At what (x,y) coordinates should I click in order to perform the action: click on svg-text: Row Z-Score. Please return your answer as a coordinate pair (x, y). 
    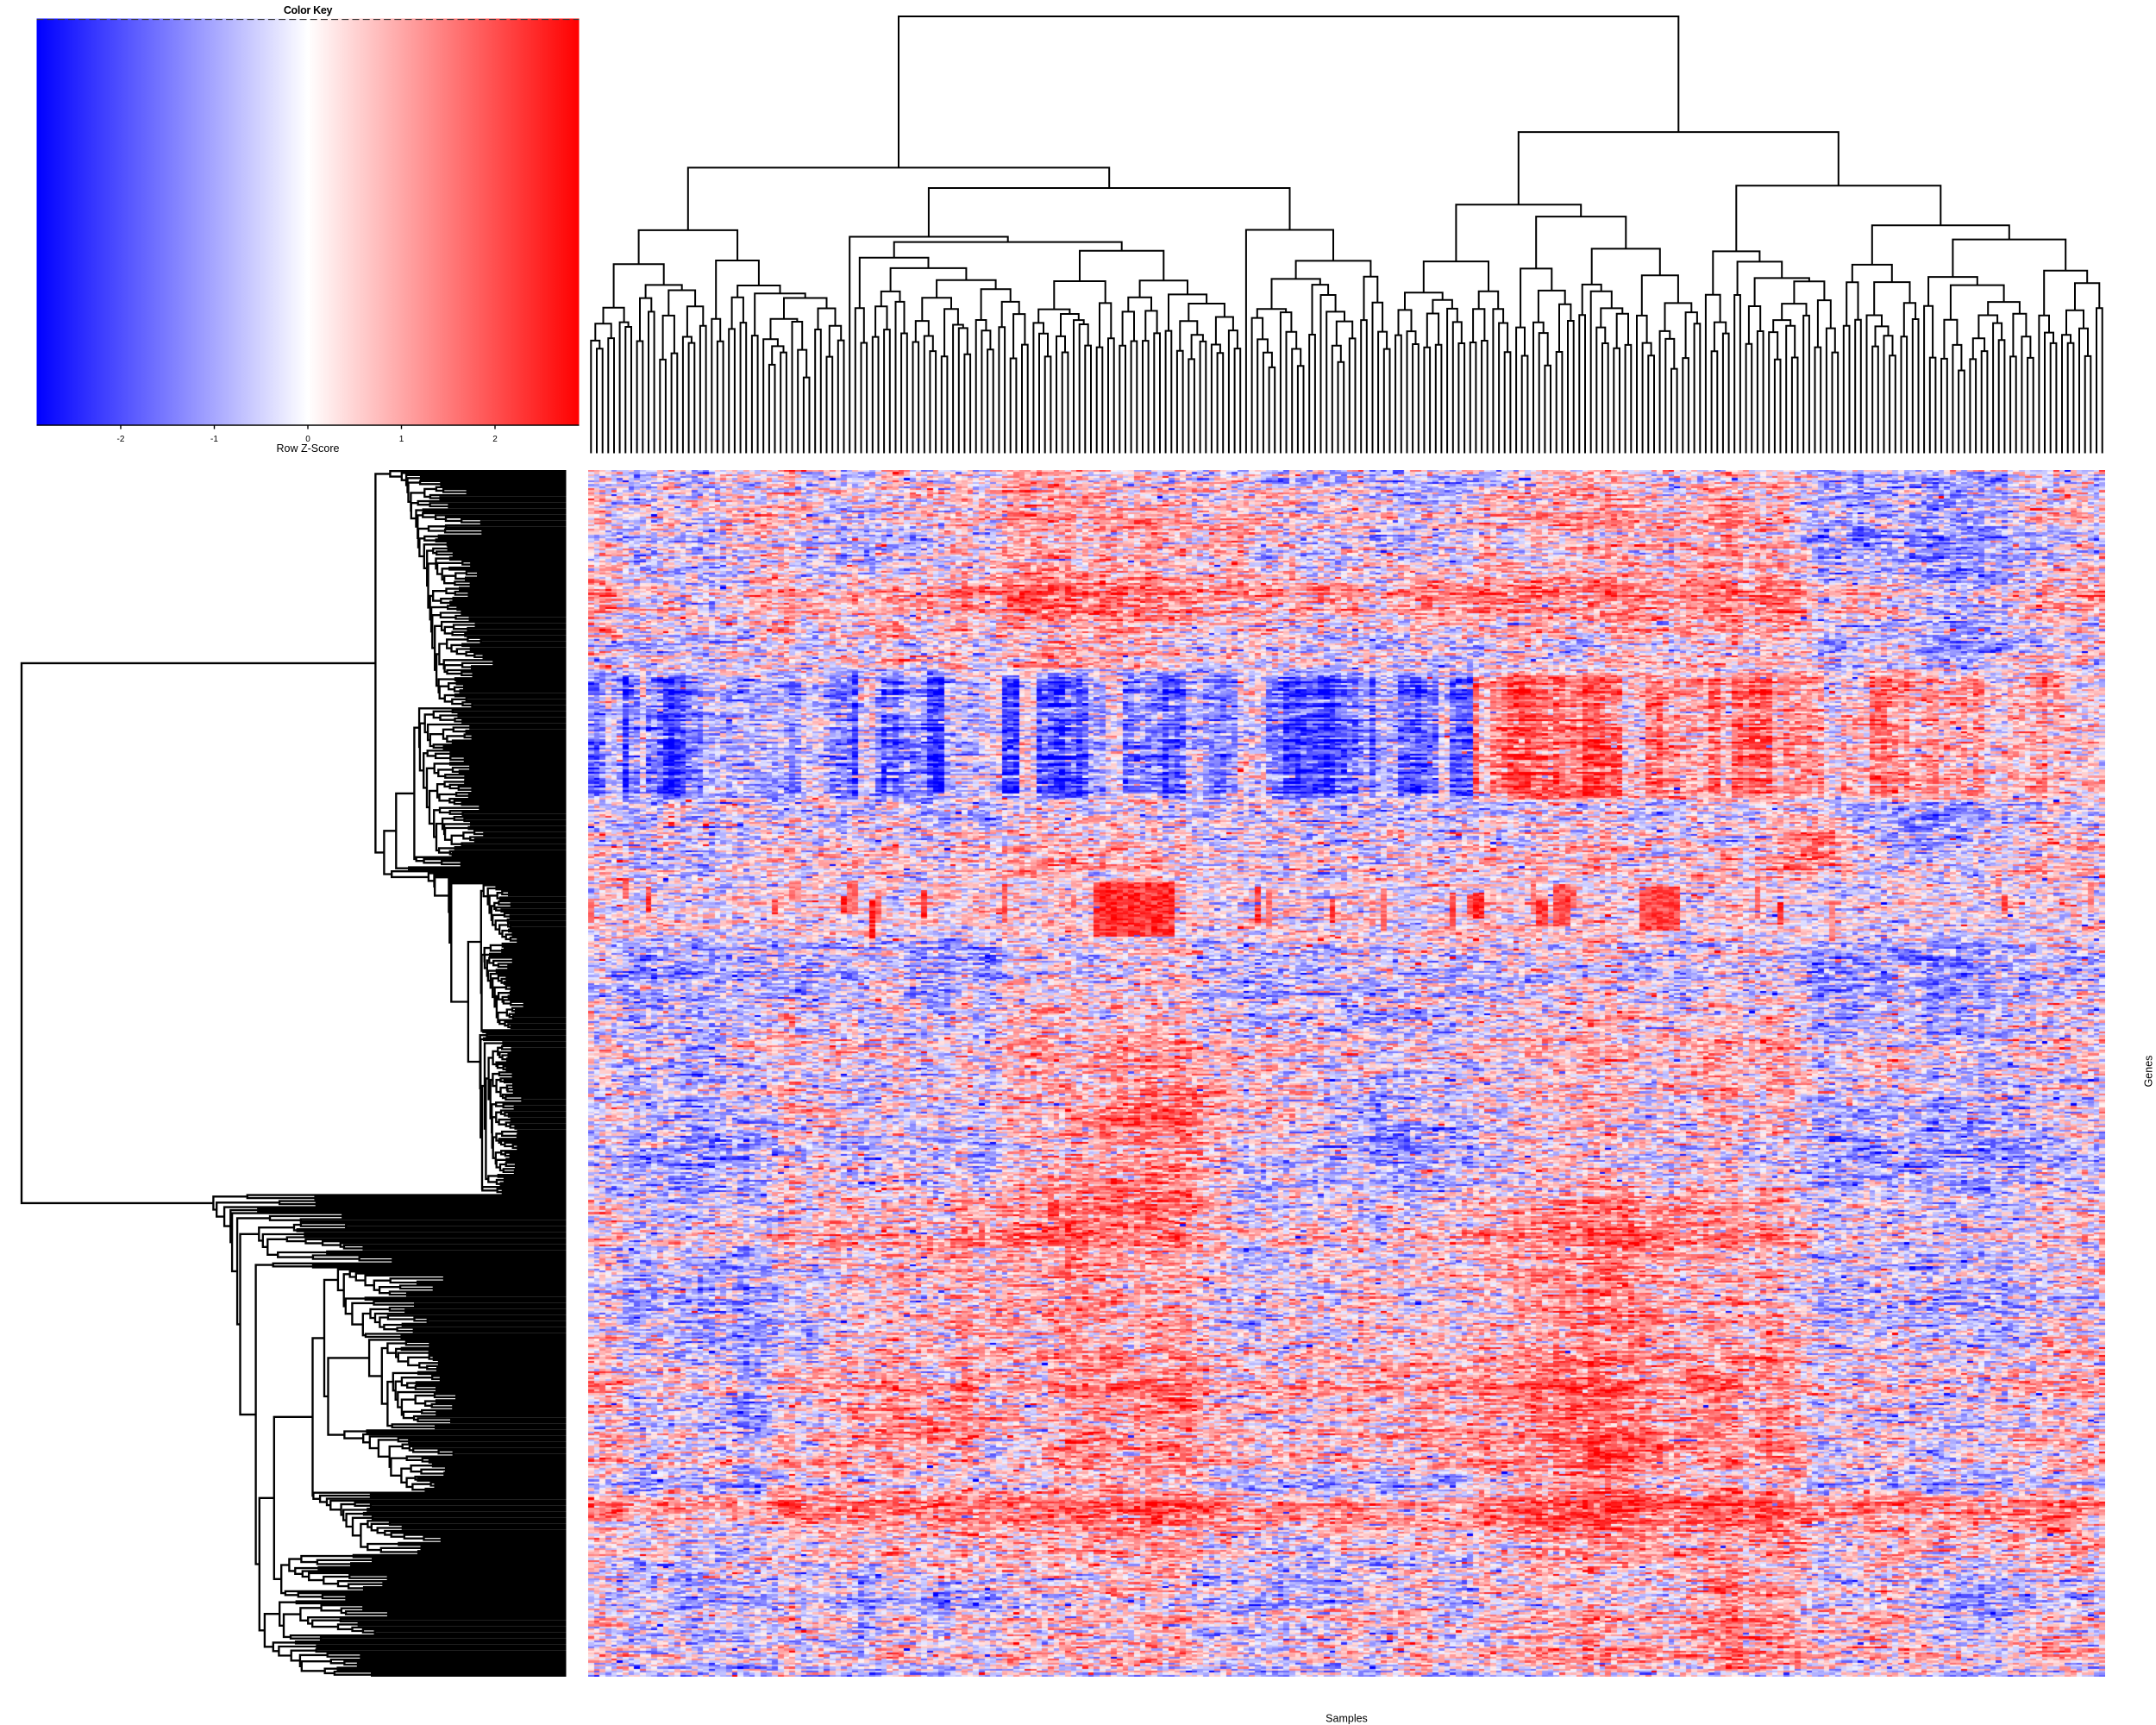
    Looking at the image, I should click on (308, 448).